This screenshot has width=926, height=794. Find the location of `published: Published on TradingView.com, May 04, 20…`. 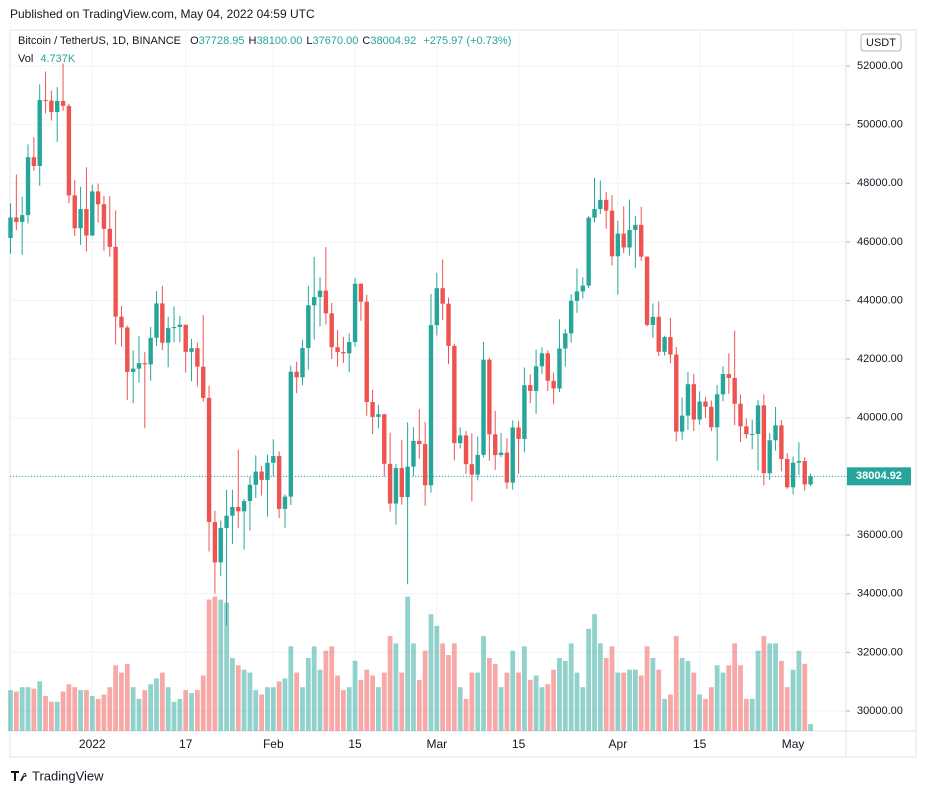

published: Published on TradingView.com, May 04, 20… is located at coordinates (162, 14).